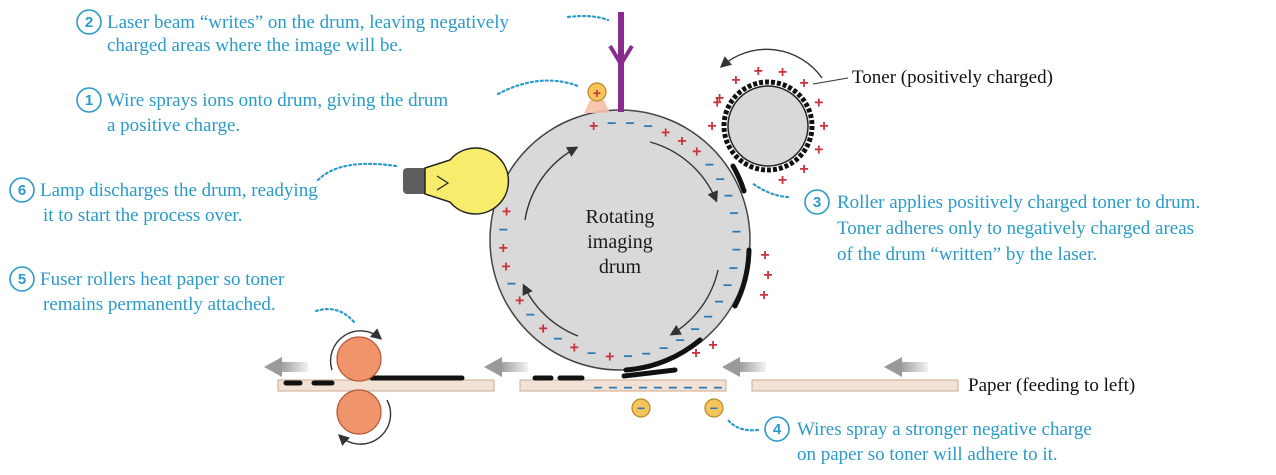 This screenshot has height=475, width=1276. I want to click on drum-charges: + − − − + ++−−−−−−−−−−−−−−−+−+−+−+−++−+, so click(620, 240).